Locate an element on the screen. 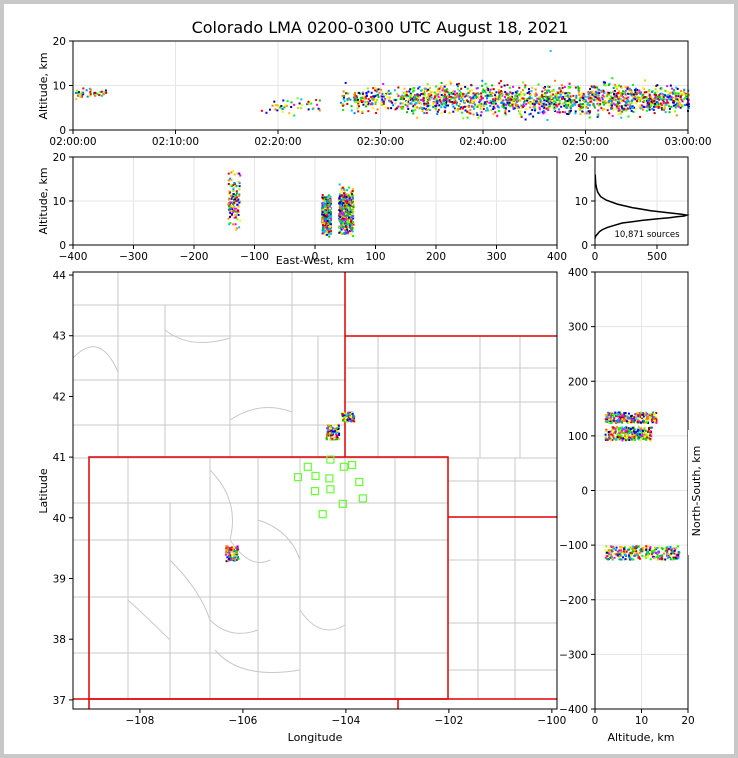  north-south-tick-label: −300 is located at coordinates (573, 655).